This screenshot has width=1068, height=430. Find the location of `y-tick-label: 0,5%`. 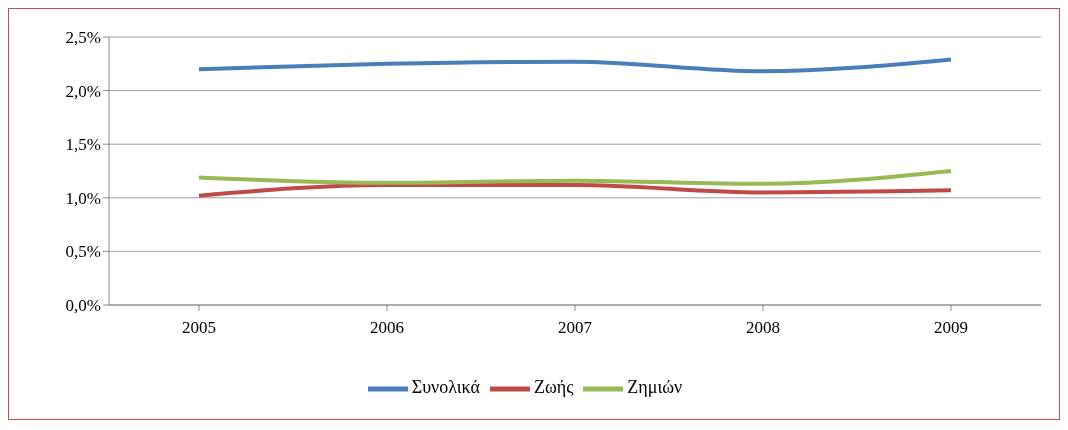

y-tick-label: 0,5% is located at coordinates (83, 252).